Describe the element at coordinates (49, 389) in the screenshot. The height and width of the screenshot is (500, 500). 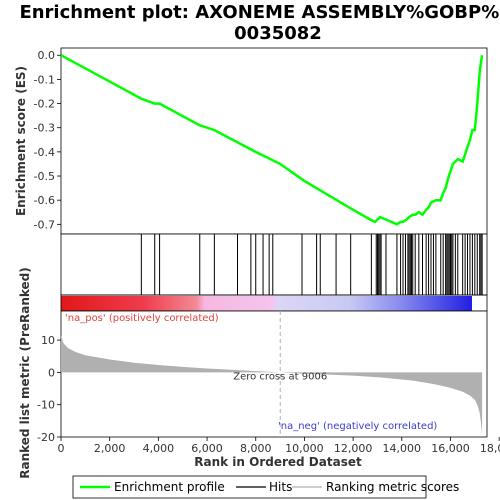
I see `metric-y-axis: 10 0 -10 -20` at that location.